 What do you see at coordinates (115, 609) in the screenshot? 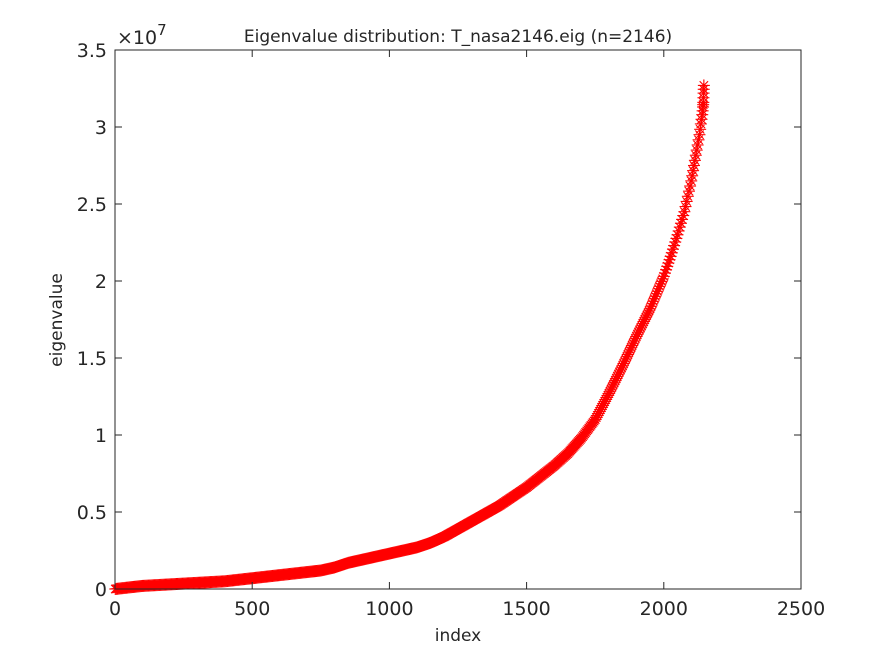
I see `x-tick-label: 0` at bounding box center [115, 609].